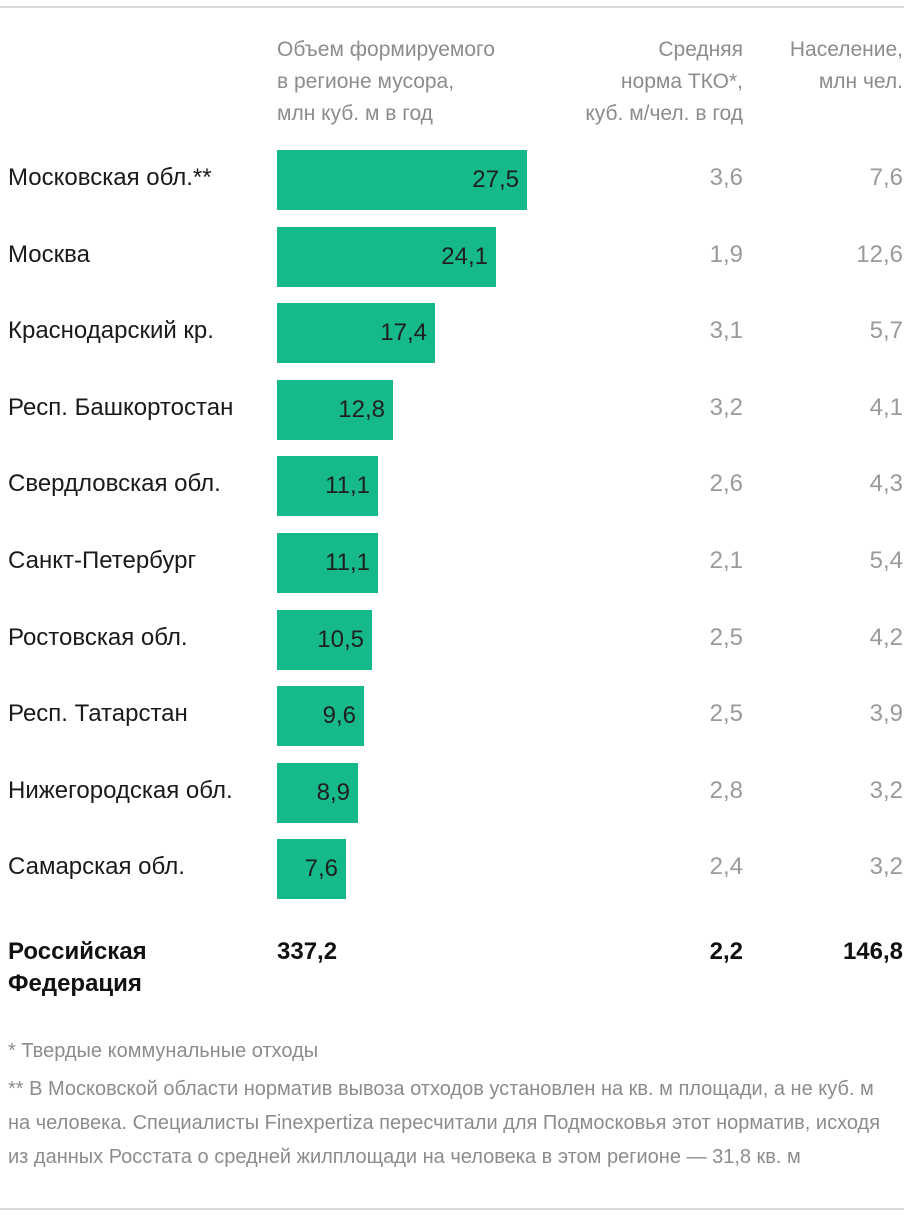 The width and height of the screenshot is (904, 1218). I want to click on volume-value-label: 17,4, so click(403, 333).